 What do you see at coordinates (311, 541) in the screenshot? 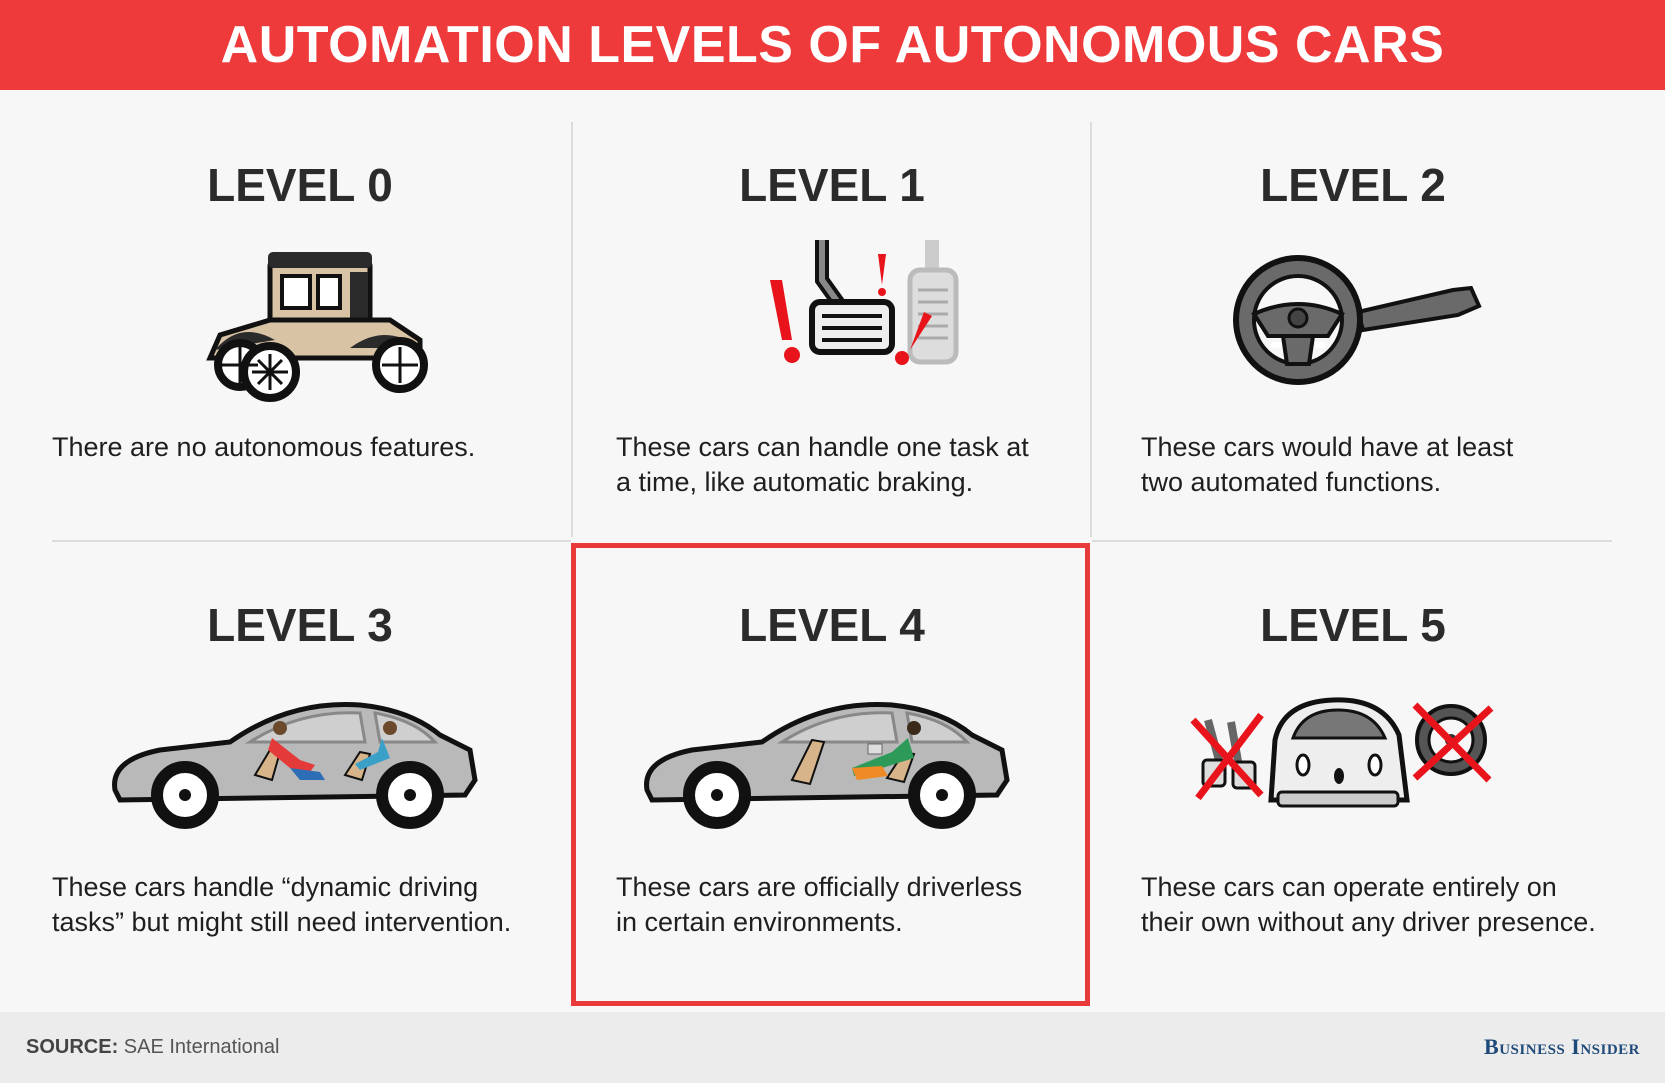
I see `divider-horizontal-left` at bounding box center [311, 541].